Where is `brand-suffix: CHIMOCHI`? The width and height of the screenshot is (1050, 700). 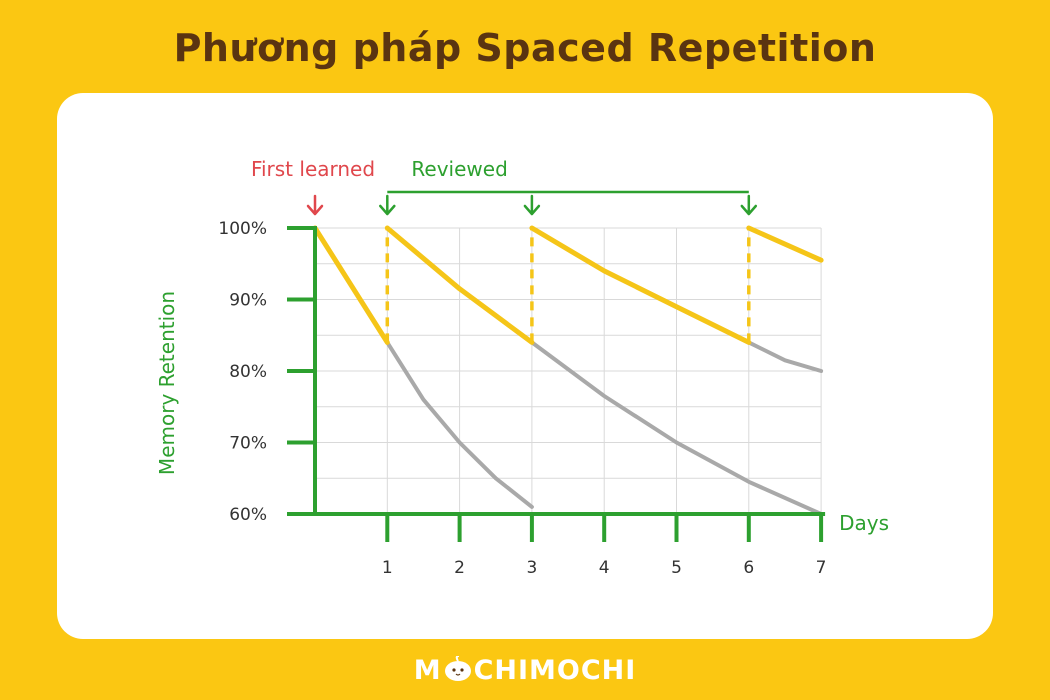
brand-suffix: CHIMOCHI is located at coordinates (555, 670).